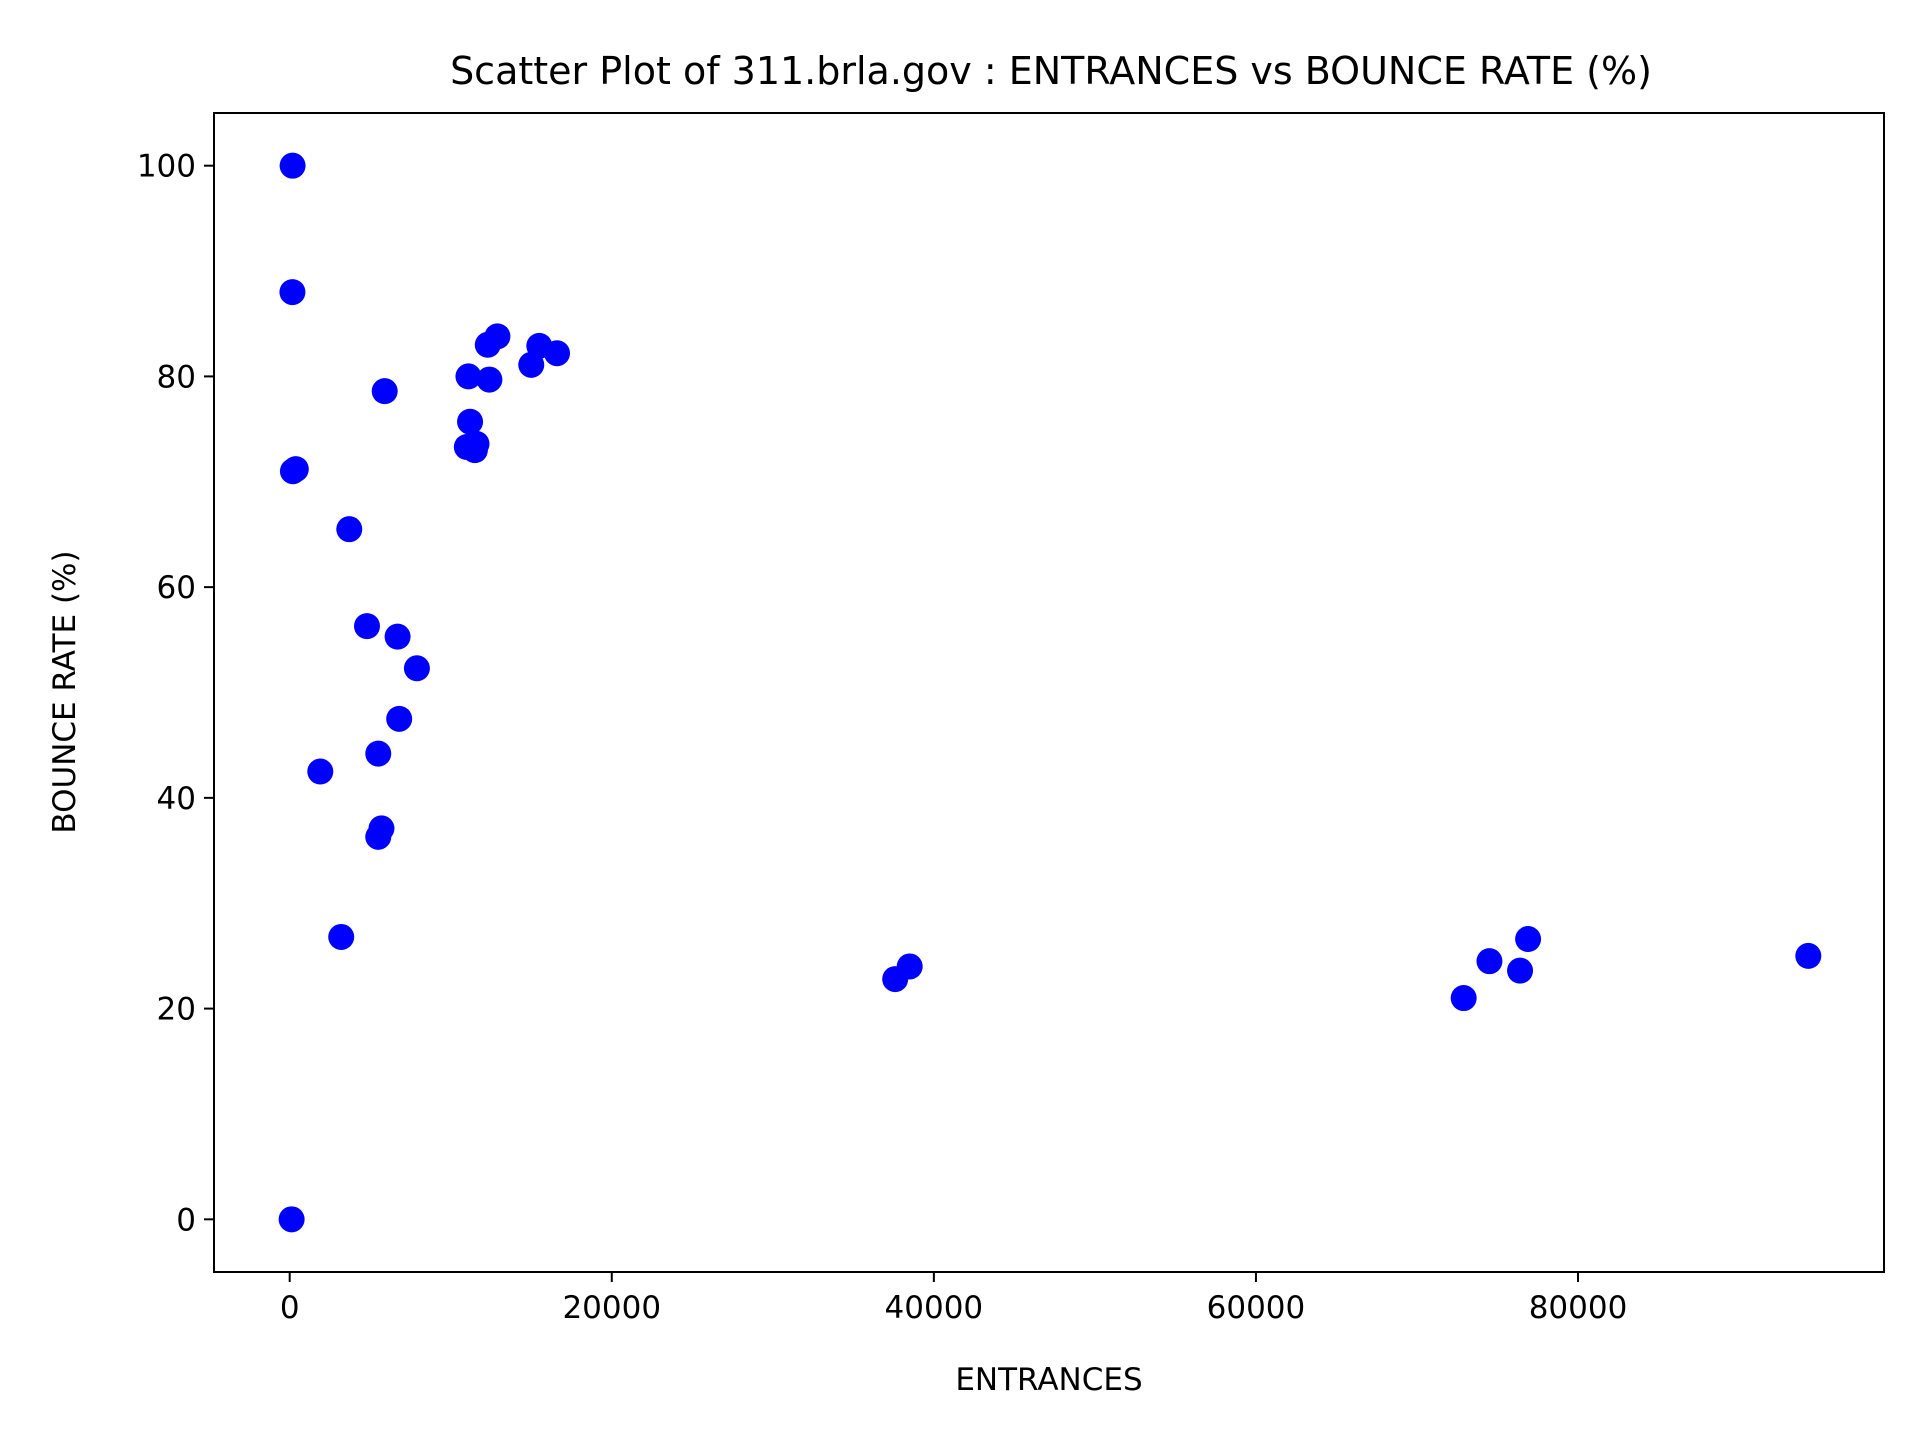 The height and width of the screenshot is (1444, 1920). I want to click on y-tick-label: 80, so click(176, 377).